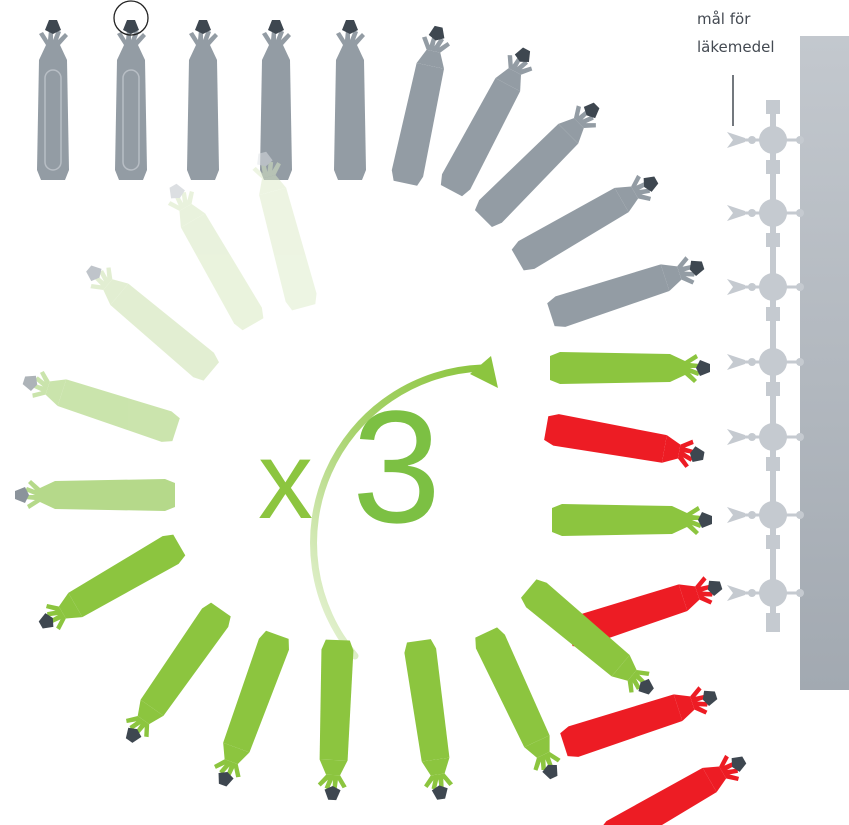 The width and height of the screenshot is (849, 825). I want to click on cycle-arrow-icon, so click(398, 512).